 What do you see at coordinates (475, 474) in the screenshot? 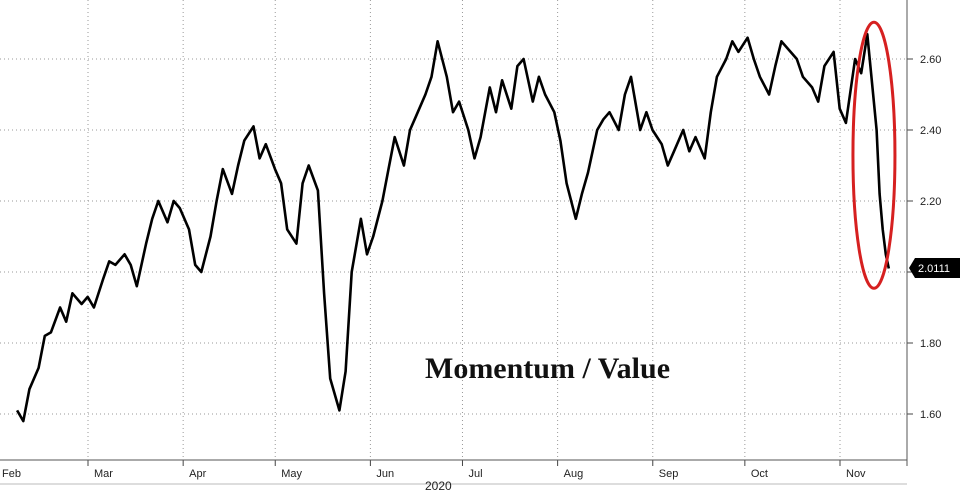
I see `x-tick-label: Jul` at bounding box center [475, 474].